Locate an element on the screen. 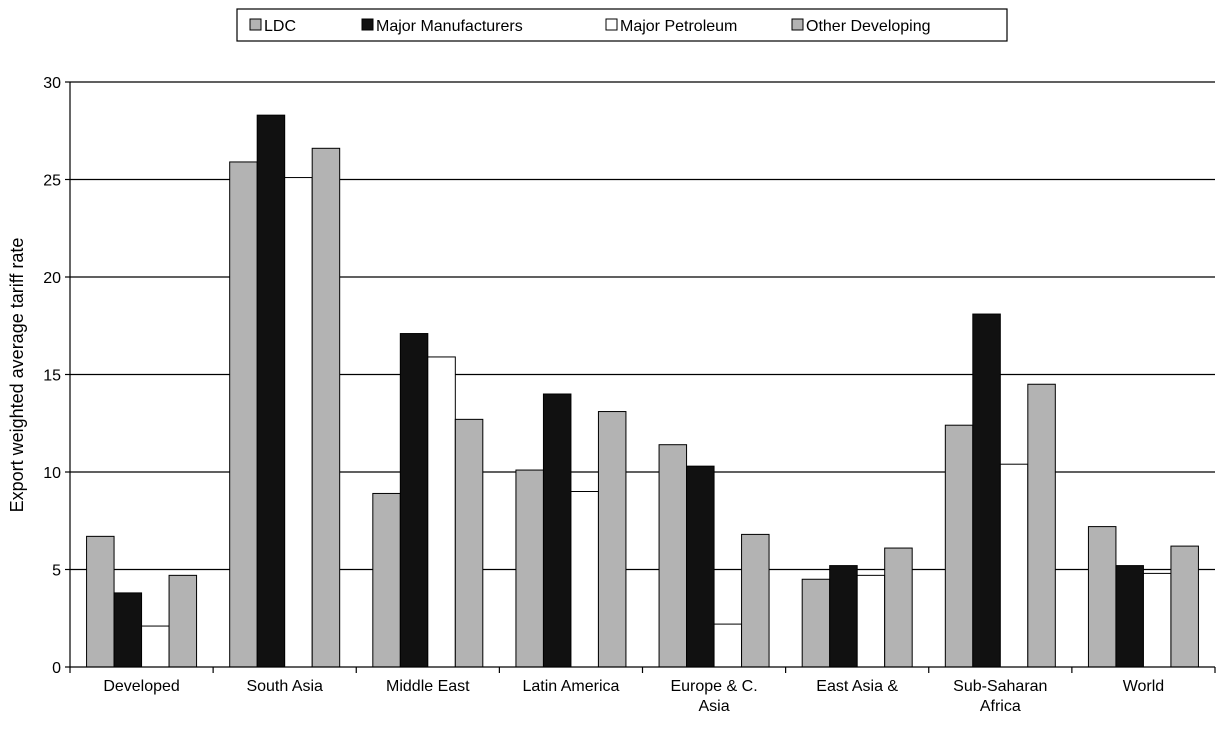 This screenshot has height=736, width=1220. y-tick-label: 10 is located at coordinates (52, 473).